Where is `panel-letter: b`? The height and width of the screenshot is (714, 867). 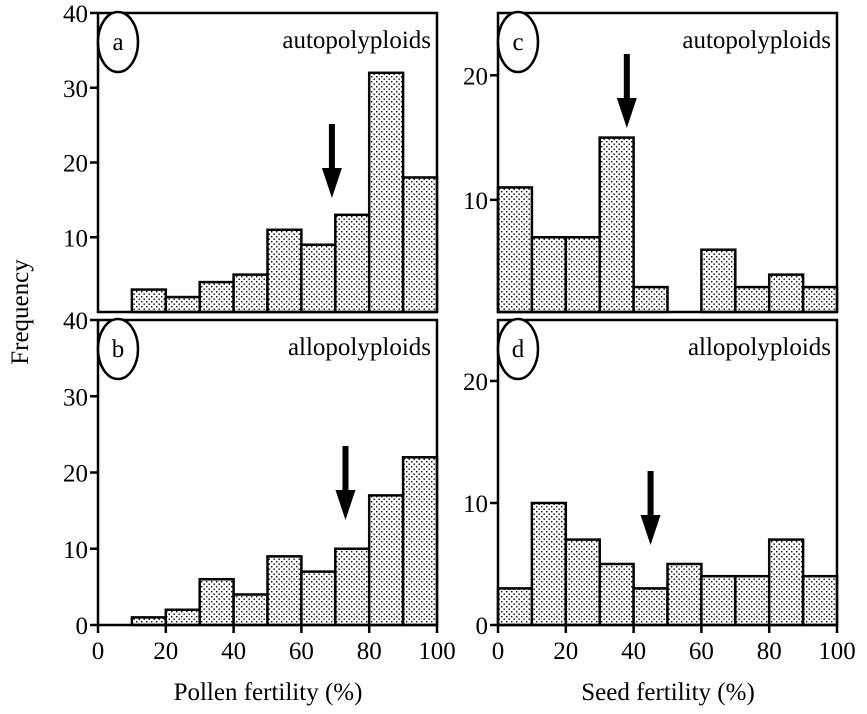 panel-letter: b is located at coordinates (118, 349).